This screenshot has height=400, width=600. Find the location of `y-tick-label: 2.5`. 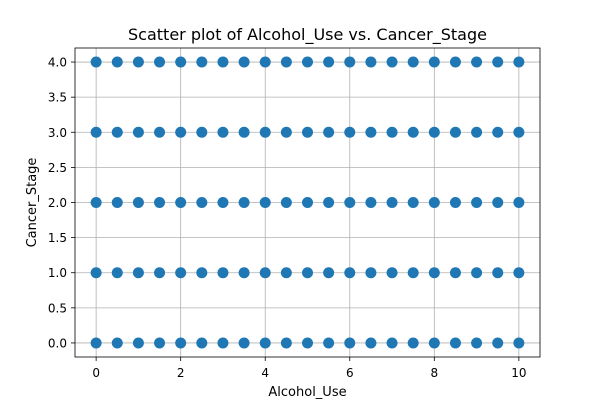

y-tick-label: 2.5 is located at coordinates (57, 168).